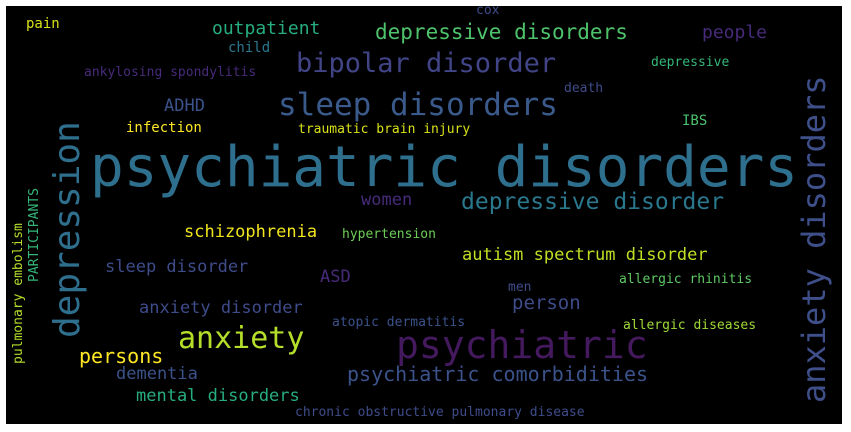 This screenshot has width=851, height=432. Describe the element at coordinates (67, 229) in the screenshot. I see `word-depression: depression` at that location.